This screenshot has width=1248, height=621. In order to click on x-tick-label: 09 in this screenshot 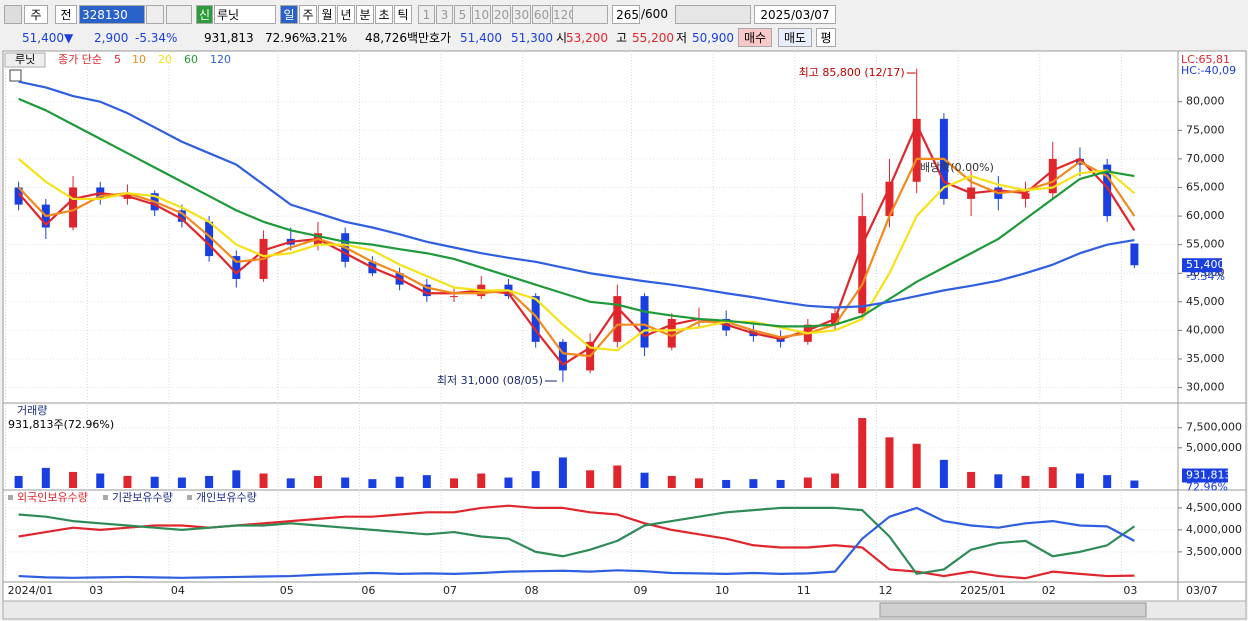, I will do `click(641, 590)`.